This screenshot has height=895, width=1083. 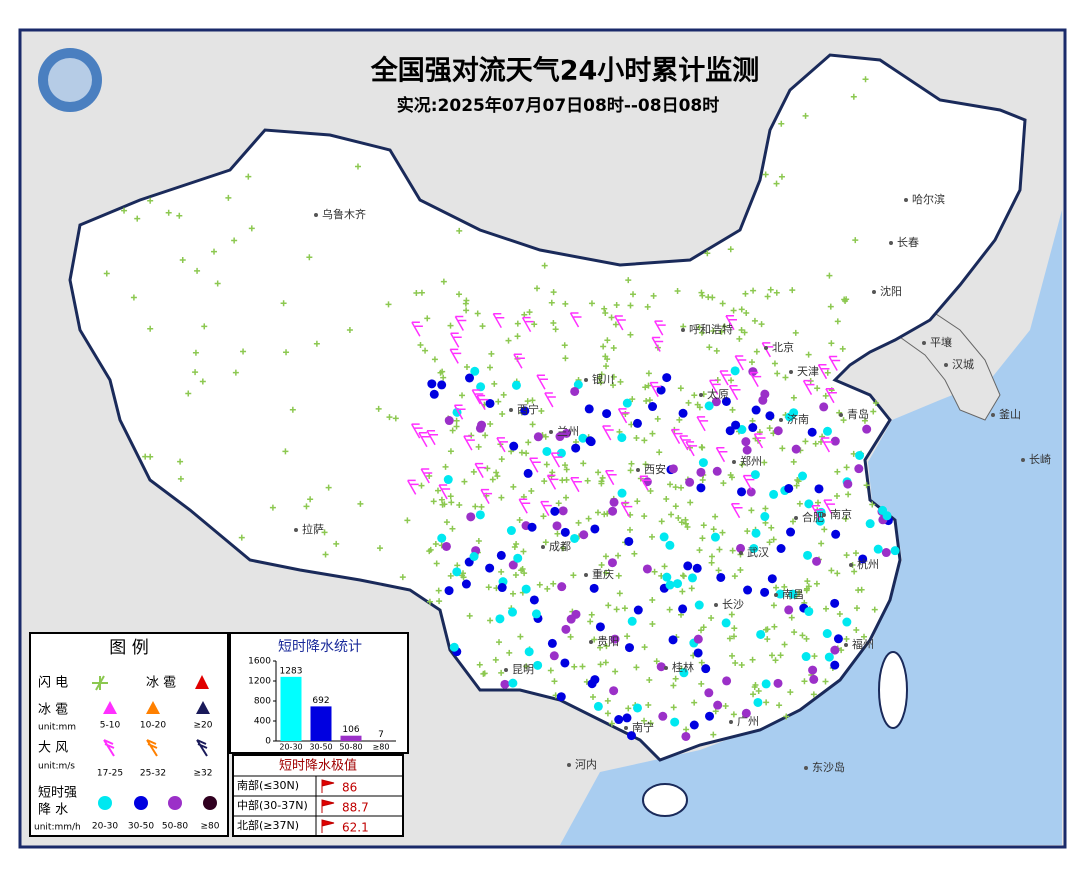 What do you see at coordinates (560, 546) in the screenshot?
I see `city-label: 成都` at bounding box center [560, 546].